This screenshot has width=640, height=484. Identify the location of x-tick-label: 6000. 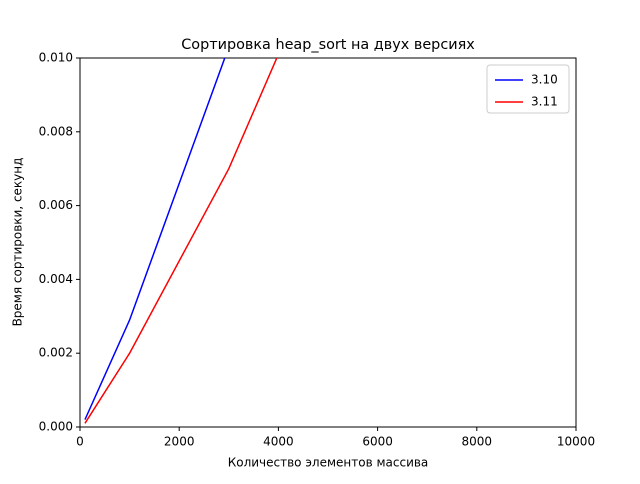
(377, 442).